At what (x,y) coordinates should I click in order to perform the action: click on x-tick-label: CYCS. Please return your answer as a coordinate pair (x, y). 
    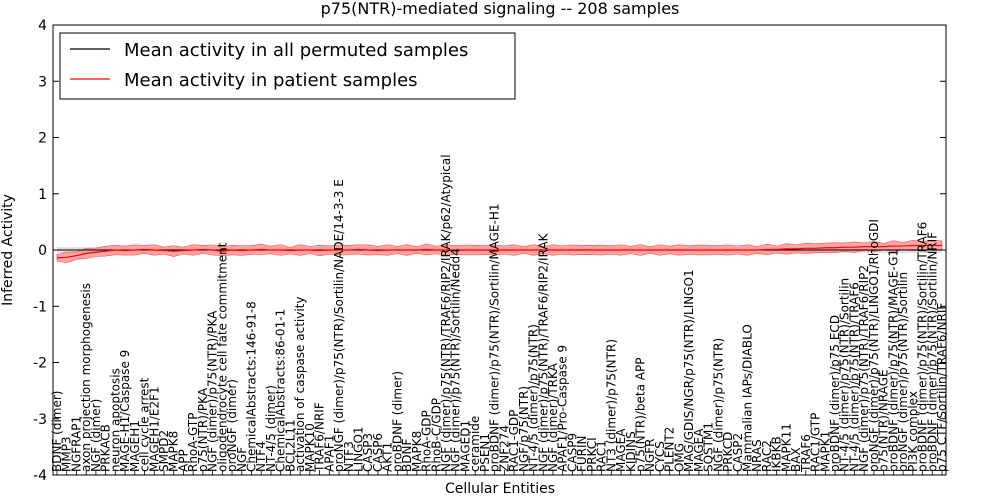
    Looking at the image, I should click on (660, 456).